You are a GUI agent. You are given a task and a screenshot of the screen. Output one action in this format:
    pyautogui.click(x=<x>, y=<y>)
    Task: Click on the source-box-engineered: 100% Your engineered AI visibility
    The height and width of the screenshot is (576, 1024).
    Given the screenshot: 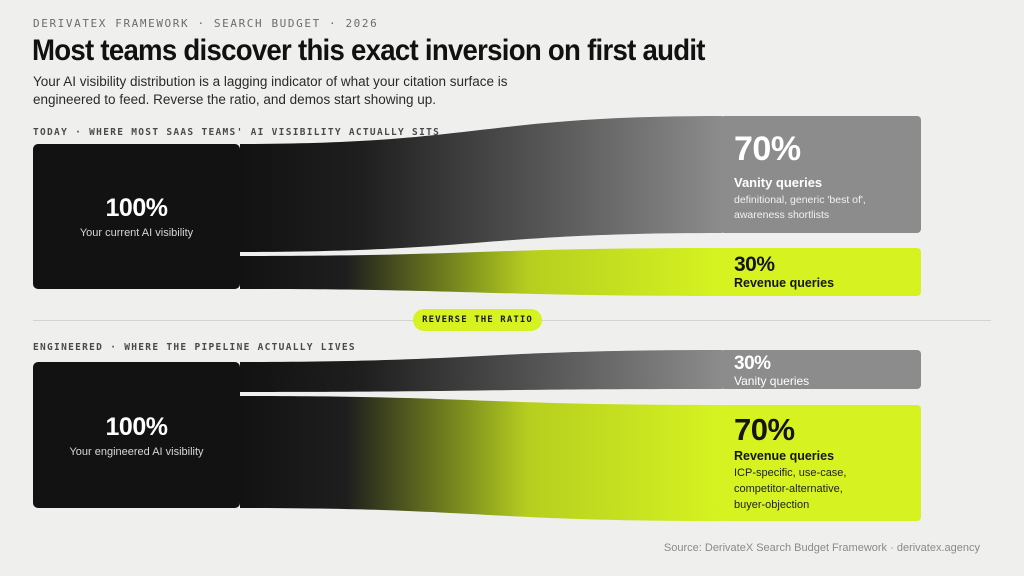 What is the action you would take?
    pyautogui.click(x=136, y=435)
    